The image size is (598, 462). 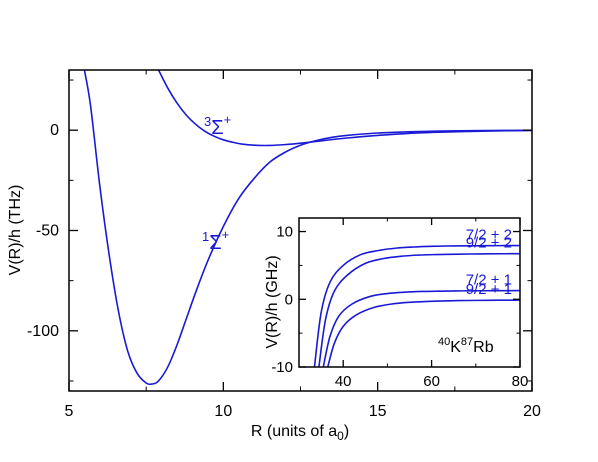 What do you see at coordinates (466, 346) in the screenshot?
I see `isotope-annotation: 40K87Rb` at bounding box center [466, 346].